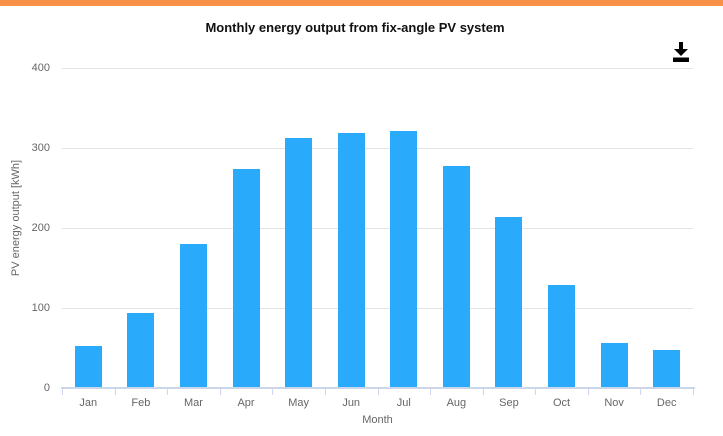 This screenshot has height=436, width=723. I want to click on x-tick-label-sep: Sep, so click(509, 403).